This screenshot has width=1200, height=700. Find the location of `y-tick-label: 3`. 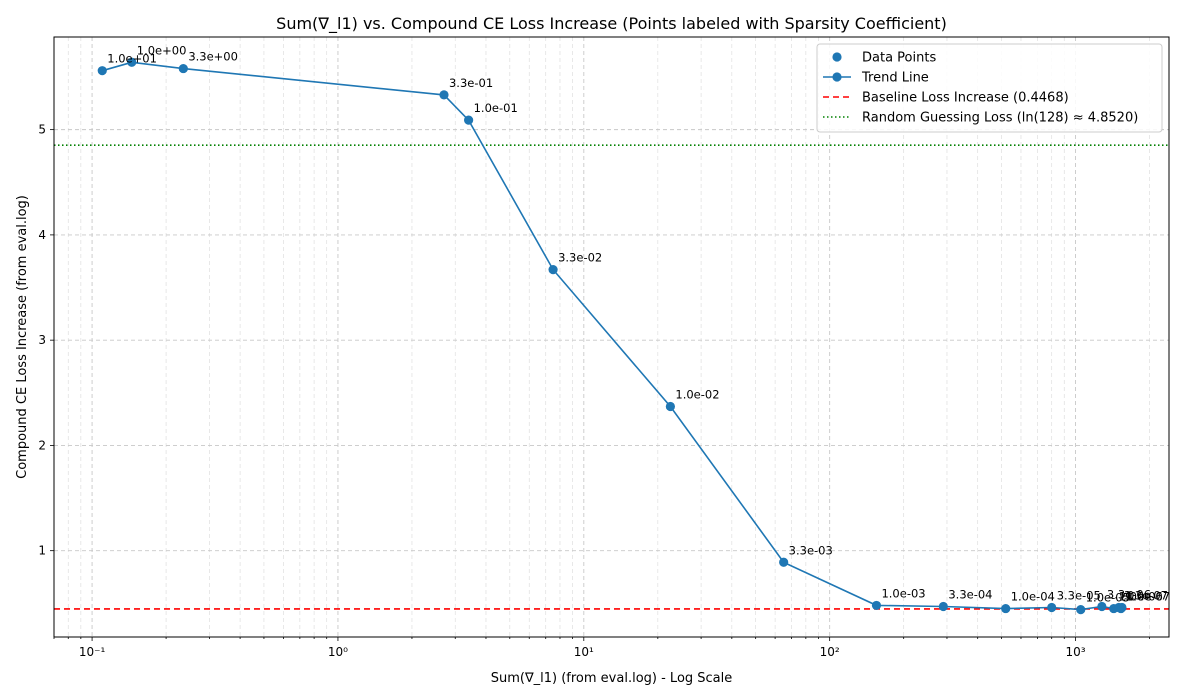

y-tick-label: 3 is located at coordinates (42, 340).